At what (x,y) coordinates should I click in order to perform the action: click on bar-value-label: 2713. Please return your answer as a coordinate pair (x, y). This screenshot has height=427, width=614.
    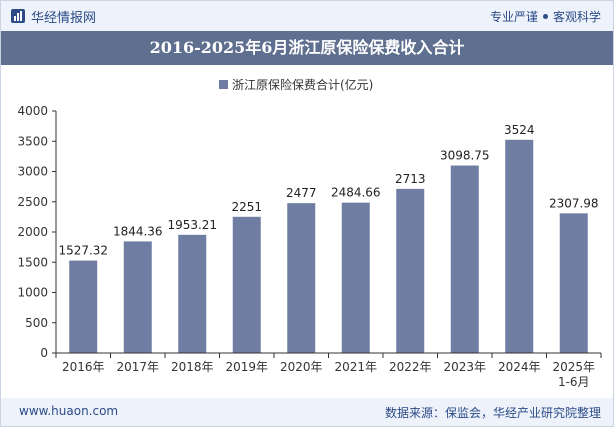
    Looking at the image, I should click on (410, 179).